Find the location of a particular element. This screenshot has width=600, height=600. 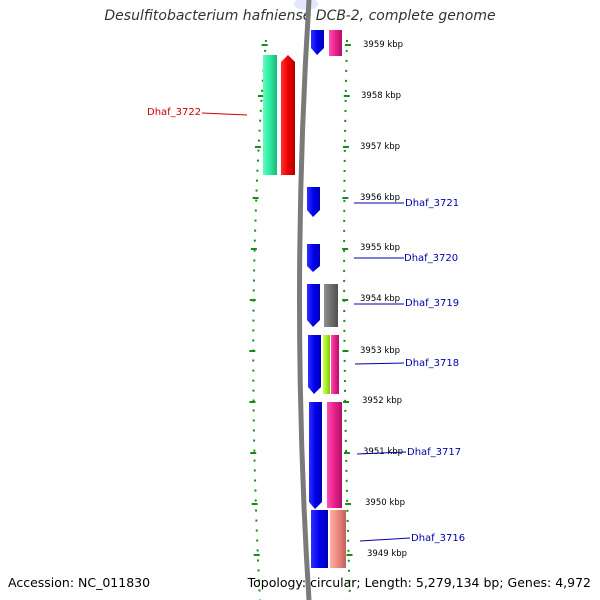

feature-salmon is located at coordinates (338, 539).